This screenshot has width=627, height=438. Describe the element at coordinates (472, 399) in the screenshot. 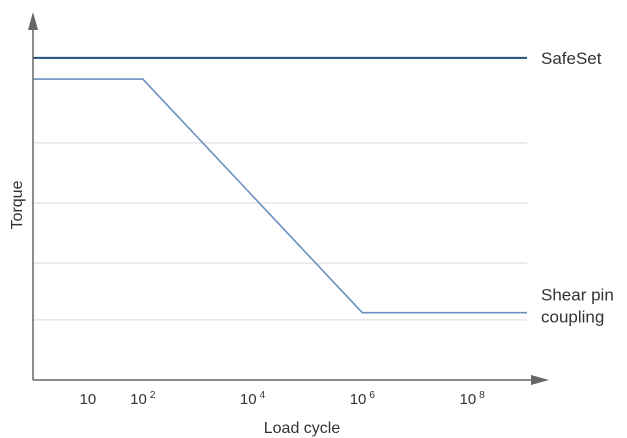

I see `x-tick-label: 10 8` at that location.